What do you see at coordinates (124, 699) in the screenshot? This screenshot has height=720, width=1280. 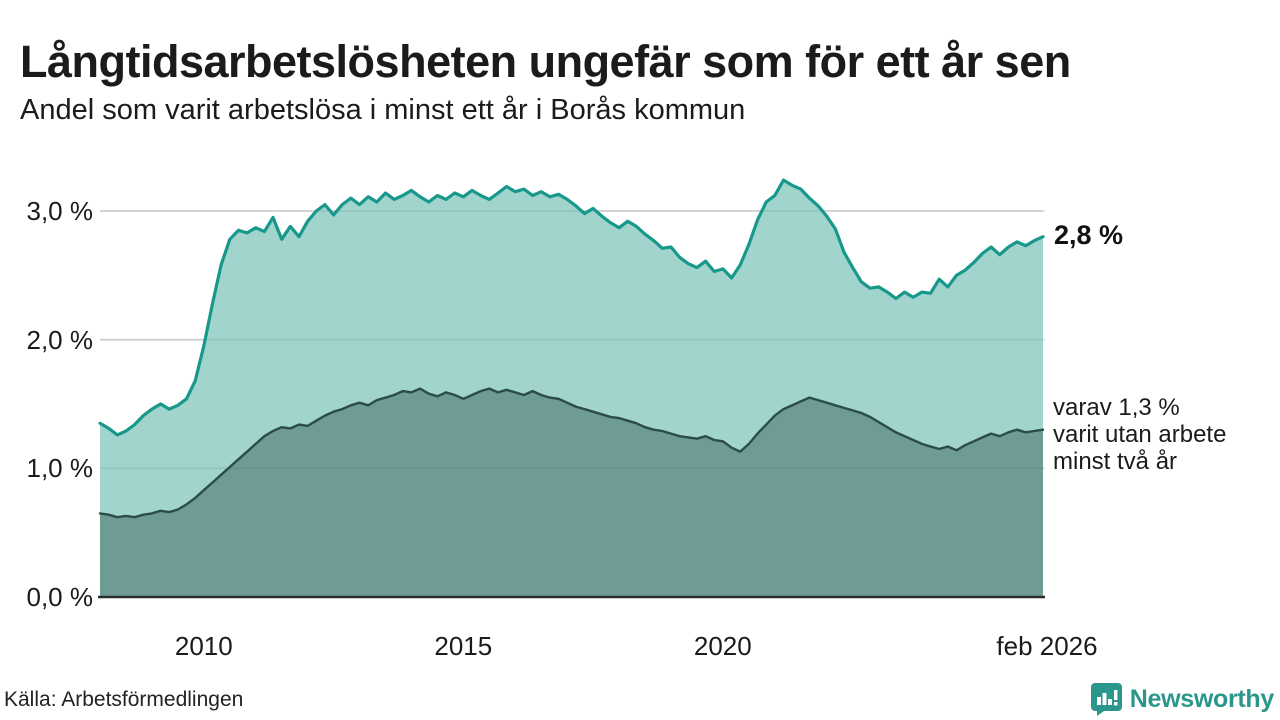 I see `source-attribution: Källa: Arbetsförmedlingen` at bounding box center [124, 699].